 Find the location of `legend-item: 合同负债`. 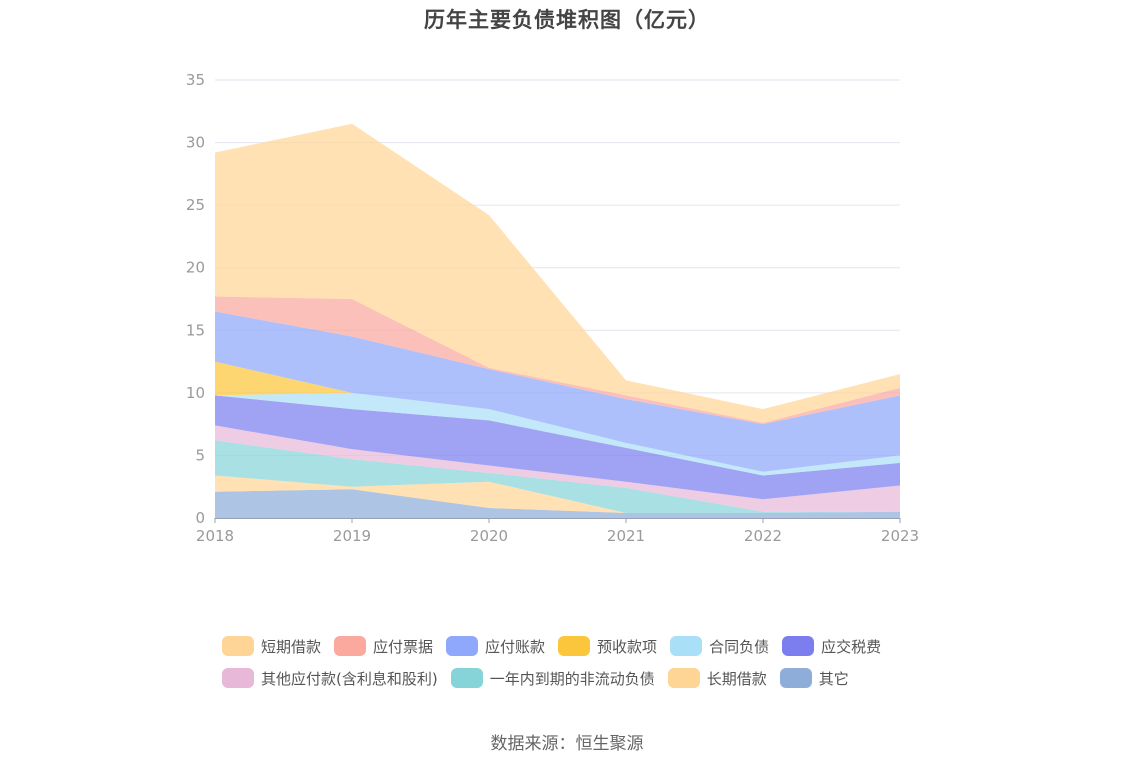

legend-item: 合同负债 is located at coordinates (719, 646).